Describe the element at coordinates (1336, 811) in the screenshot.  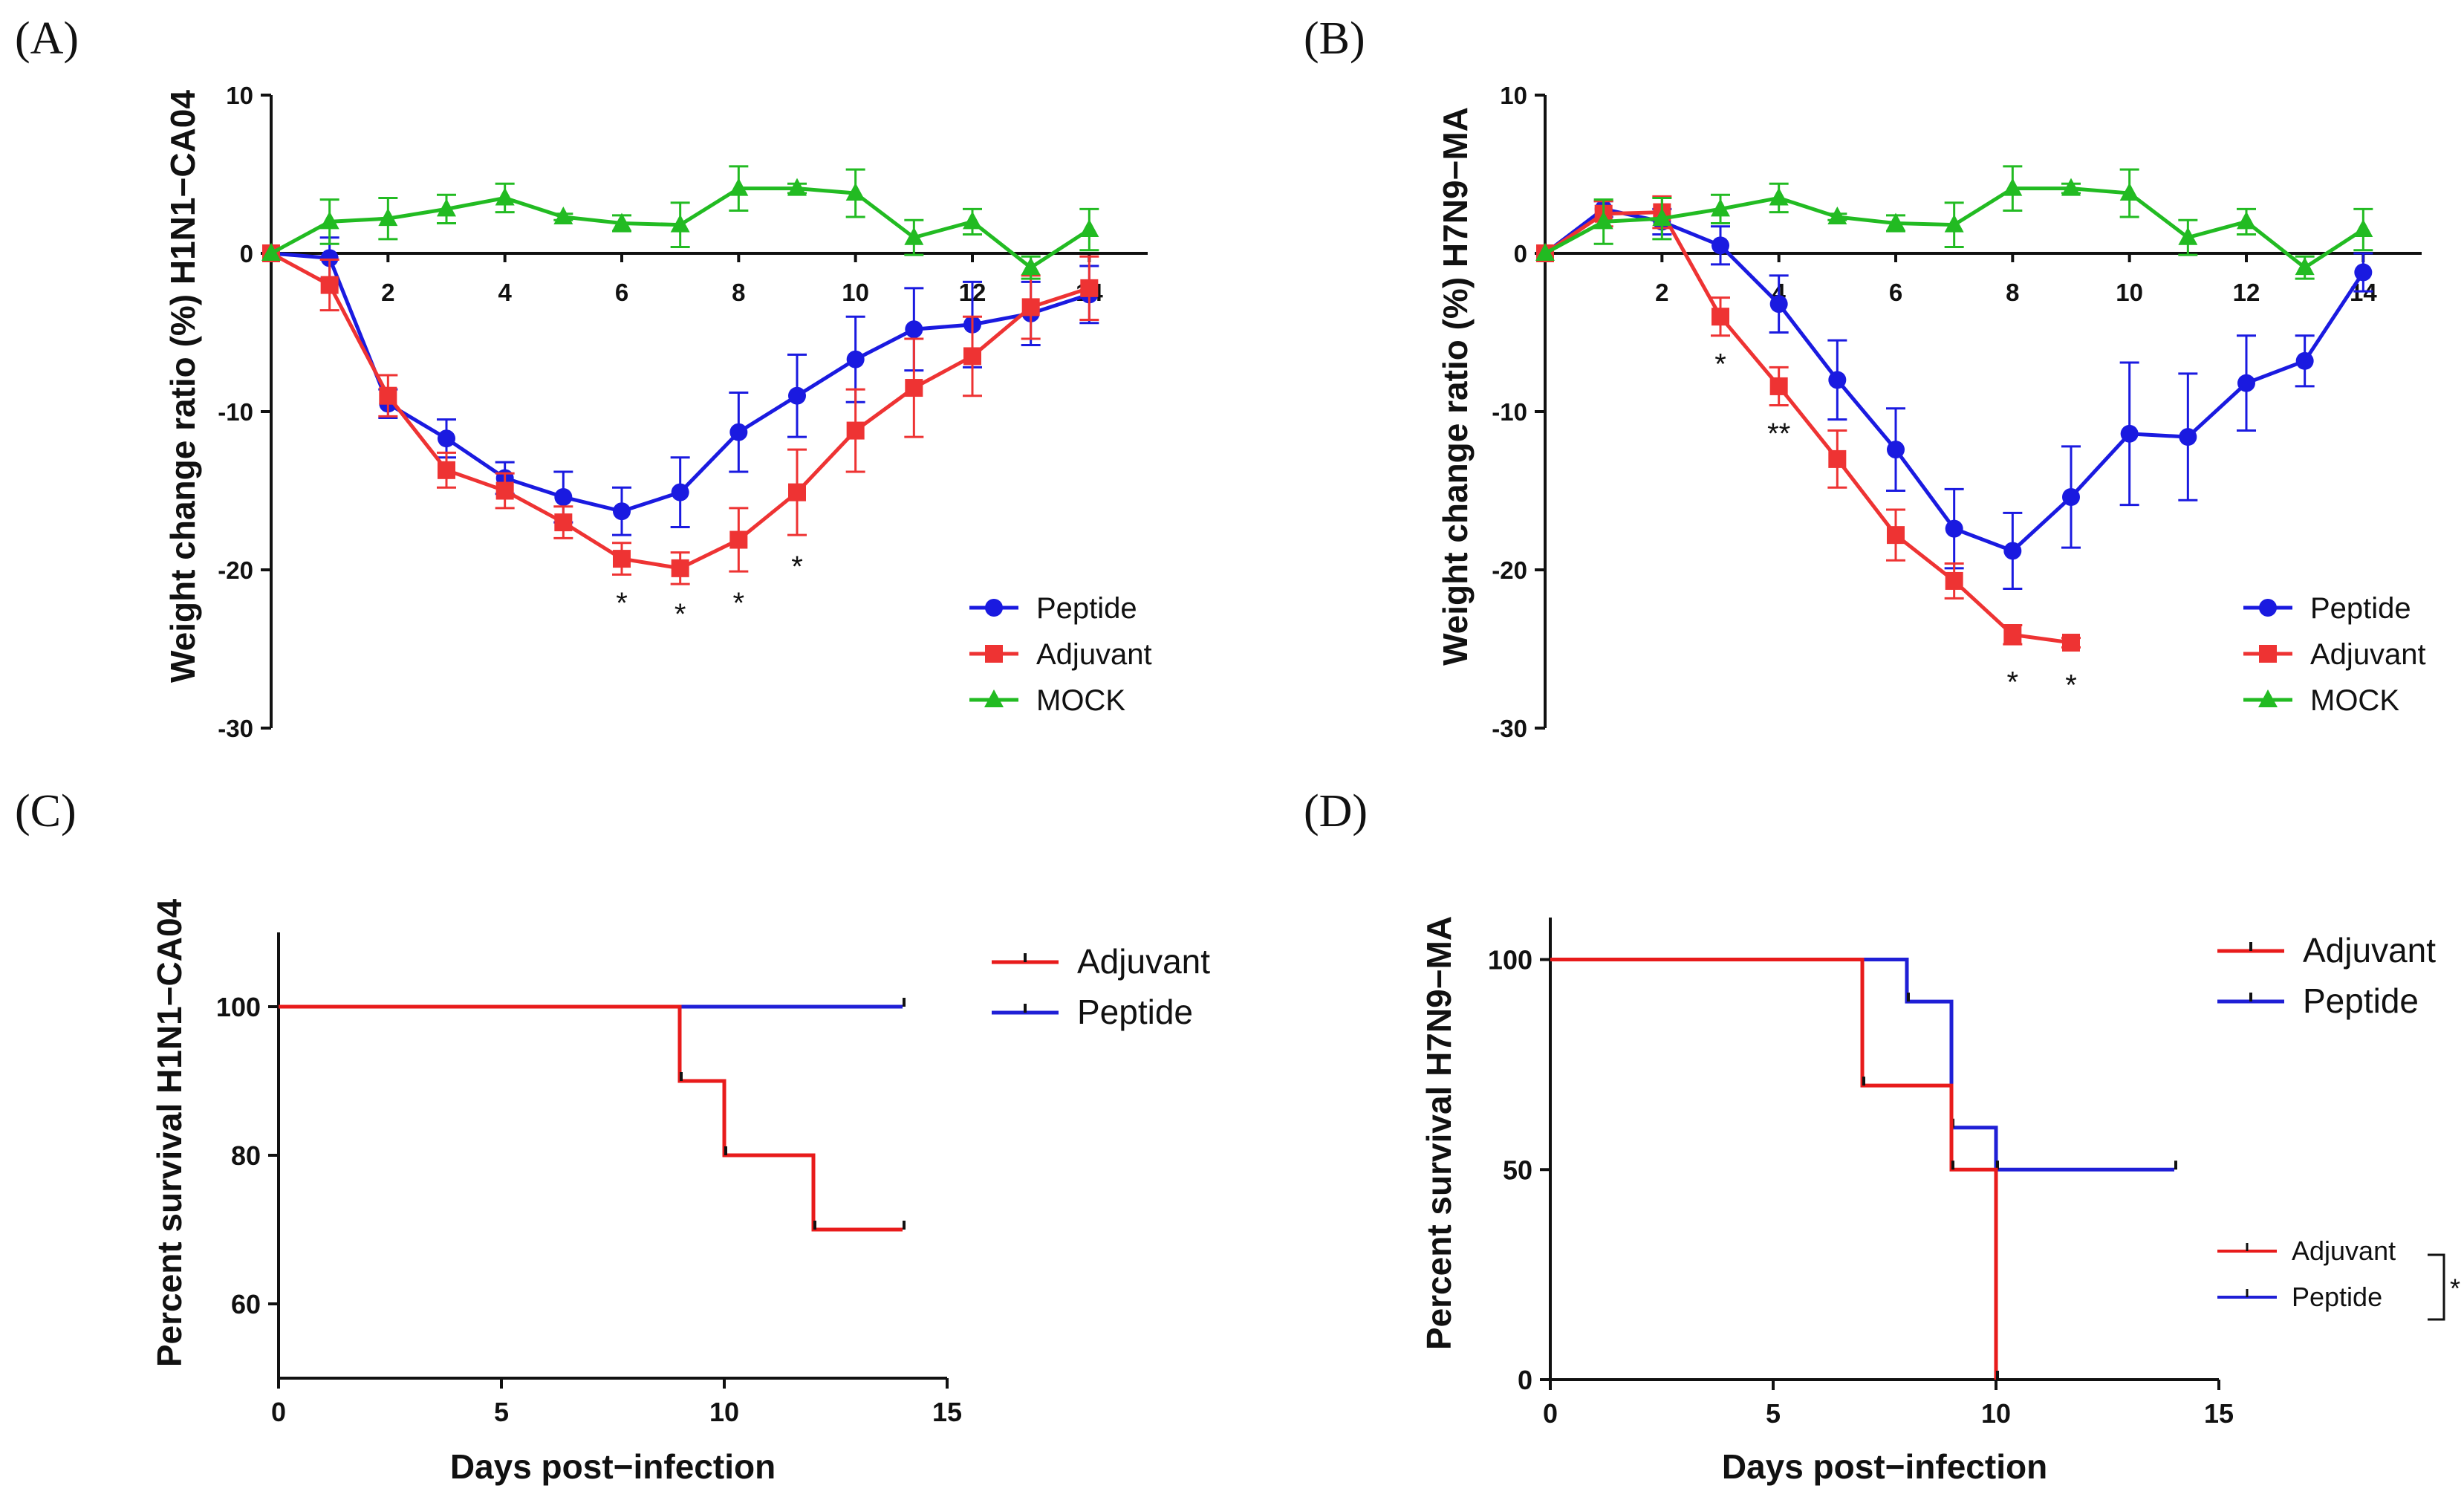
I see `panel-label-D: (D)` at that location.